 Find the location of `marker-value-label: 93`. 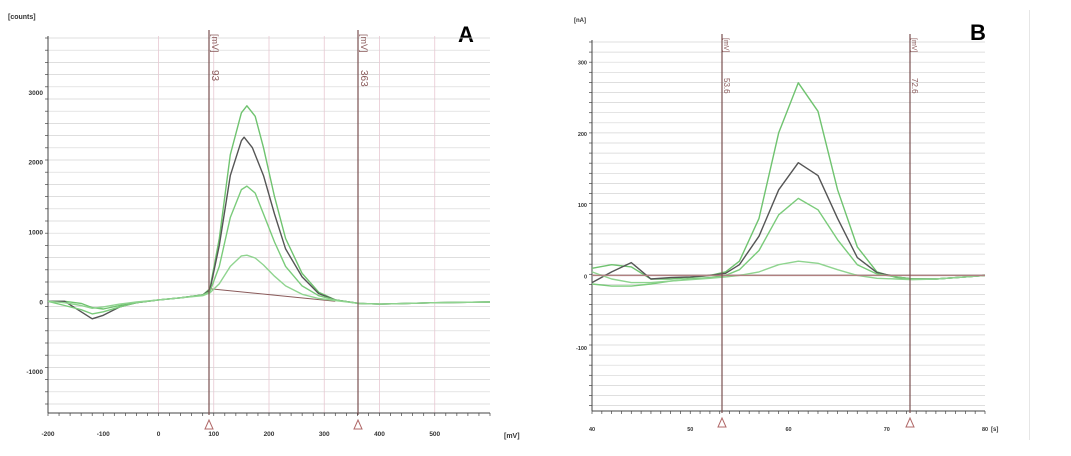

marker-value-label: 93 is located at coordinates (214, 76).